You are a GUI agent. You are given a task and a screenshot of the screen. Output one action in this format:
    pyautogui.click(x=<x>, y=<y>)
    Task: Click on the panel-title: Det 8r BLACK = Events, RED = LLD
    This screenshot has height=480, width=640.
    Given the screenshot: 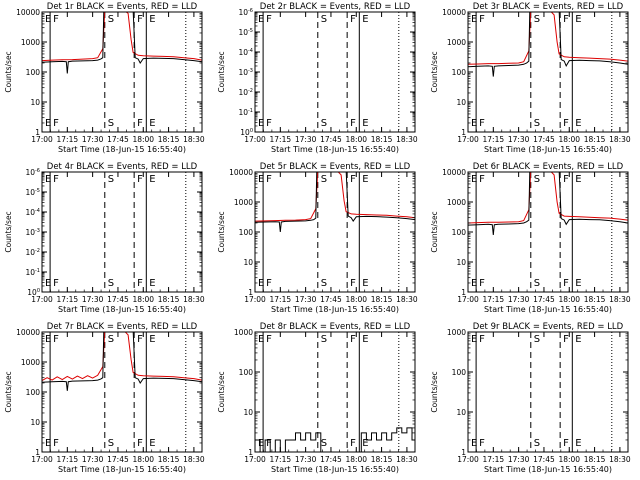 What is the action you would take?
    pyautogui.click(x=335, y=327)
    